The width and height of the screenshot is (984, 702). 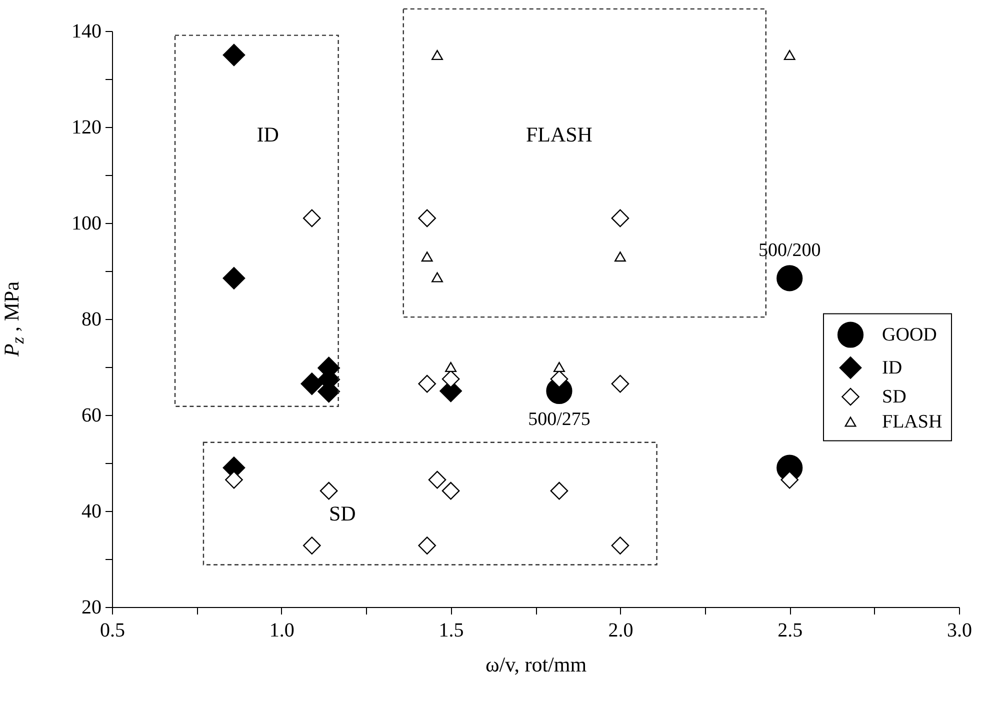 What do you see at coordinates (87, 223) in the screenshot?
I see `y-tick-label: 100` at bounding box center [87, 223].